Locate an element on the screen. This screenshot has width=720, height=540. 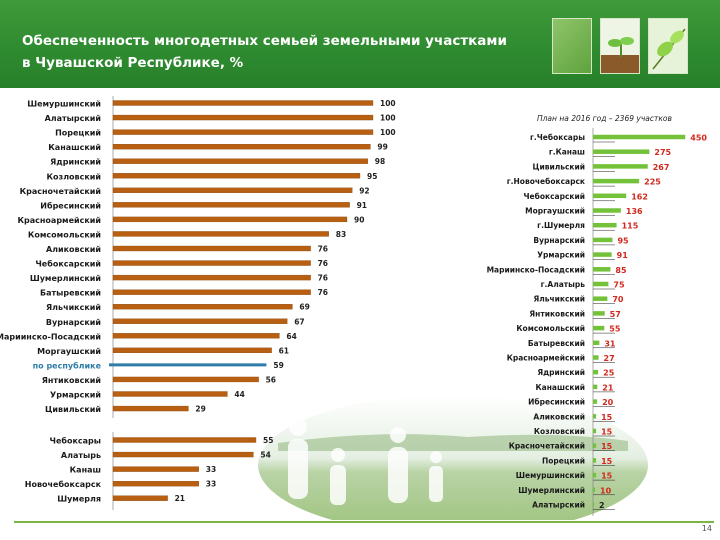
left-category-label: Красноармейский is located at coordinates (59, 220).